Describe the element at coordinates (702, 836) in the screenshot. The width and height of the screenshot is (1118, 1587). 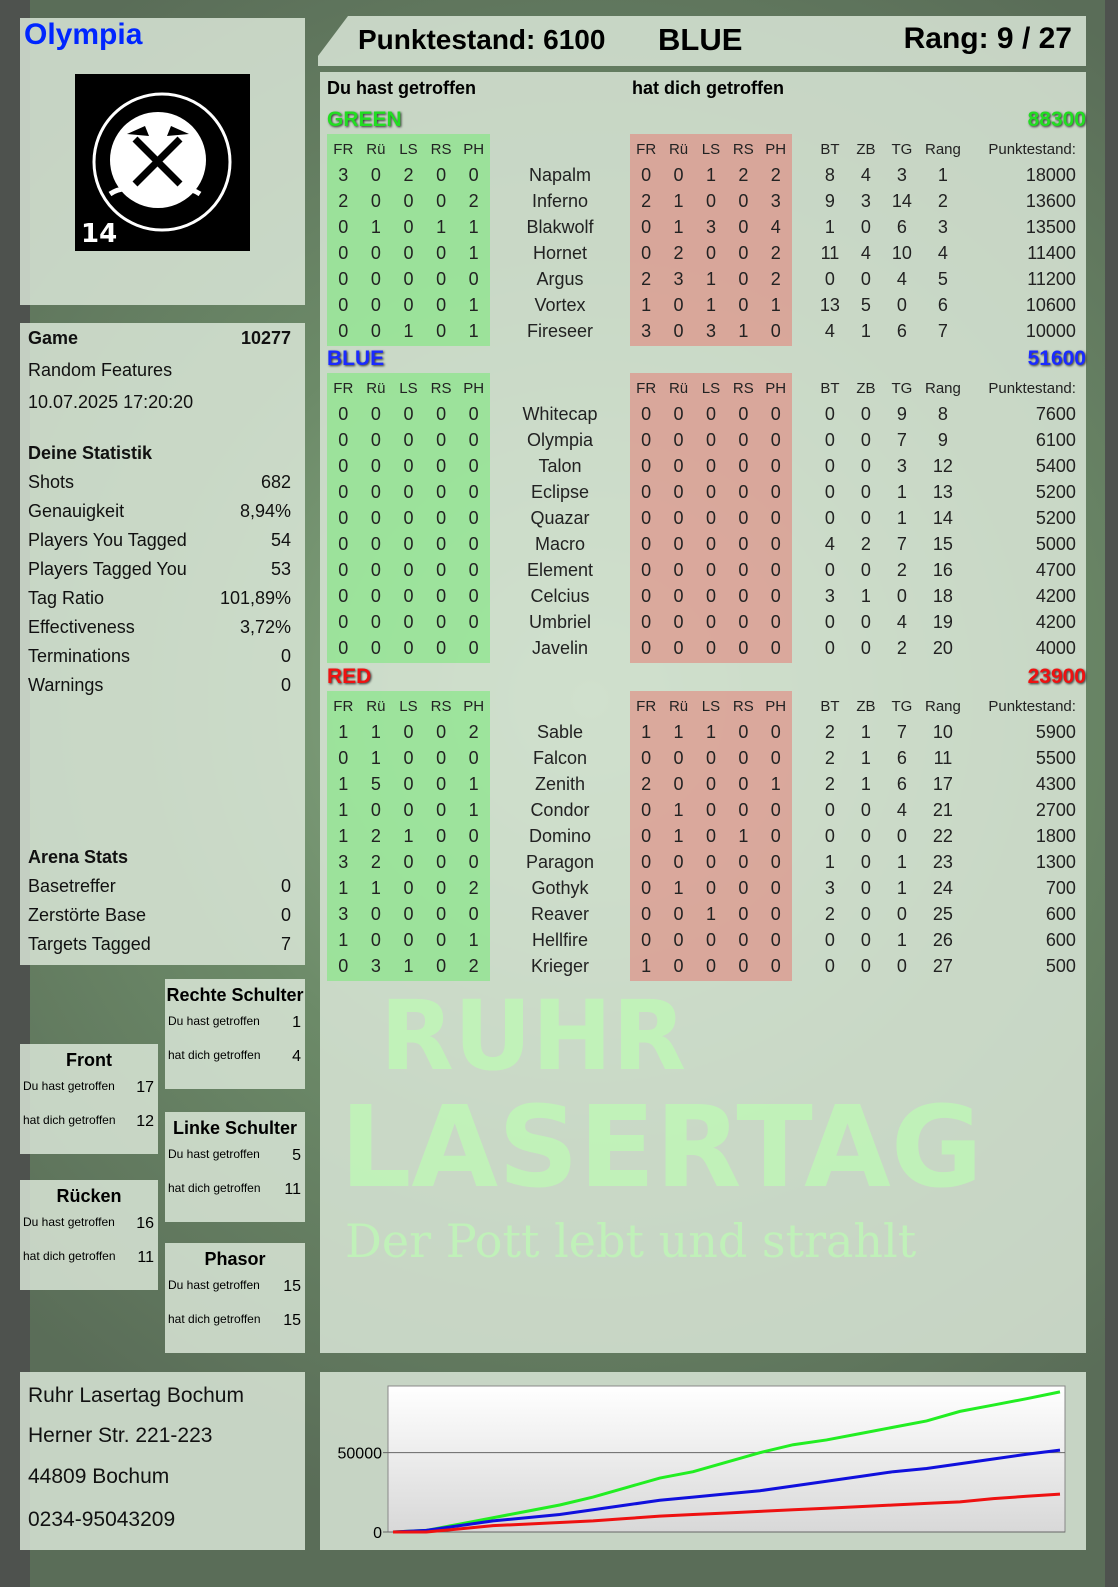
I see `player-row: 1 2 1 0 0 Domino 0 1 0 1 0 0 0 0 22 1800` at that location.